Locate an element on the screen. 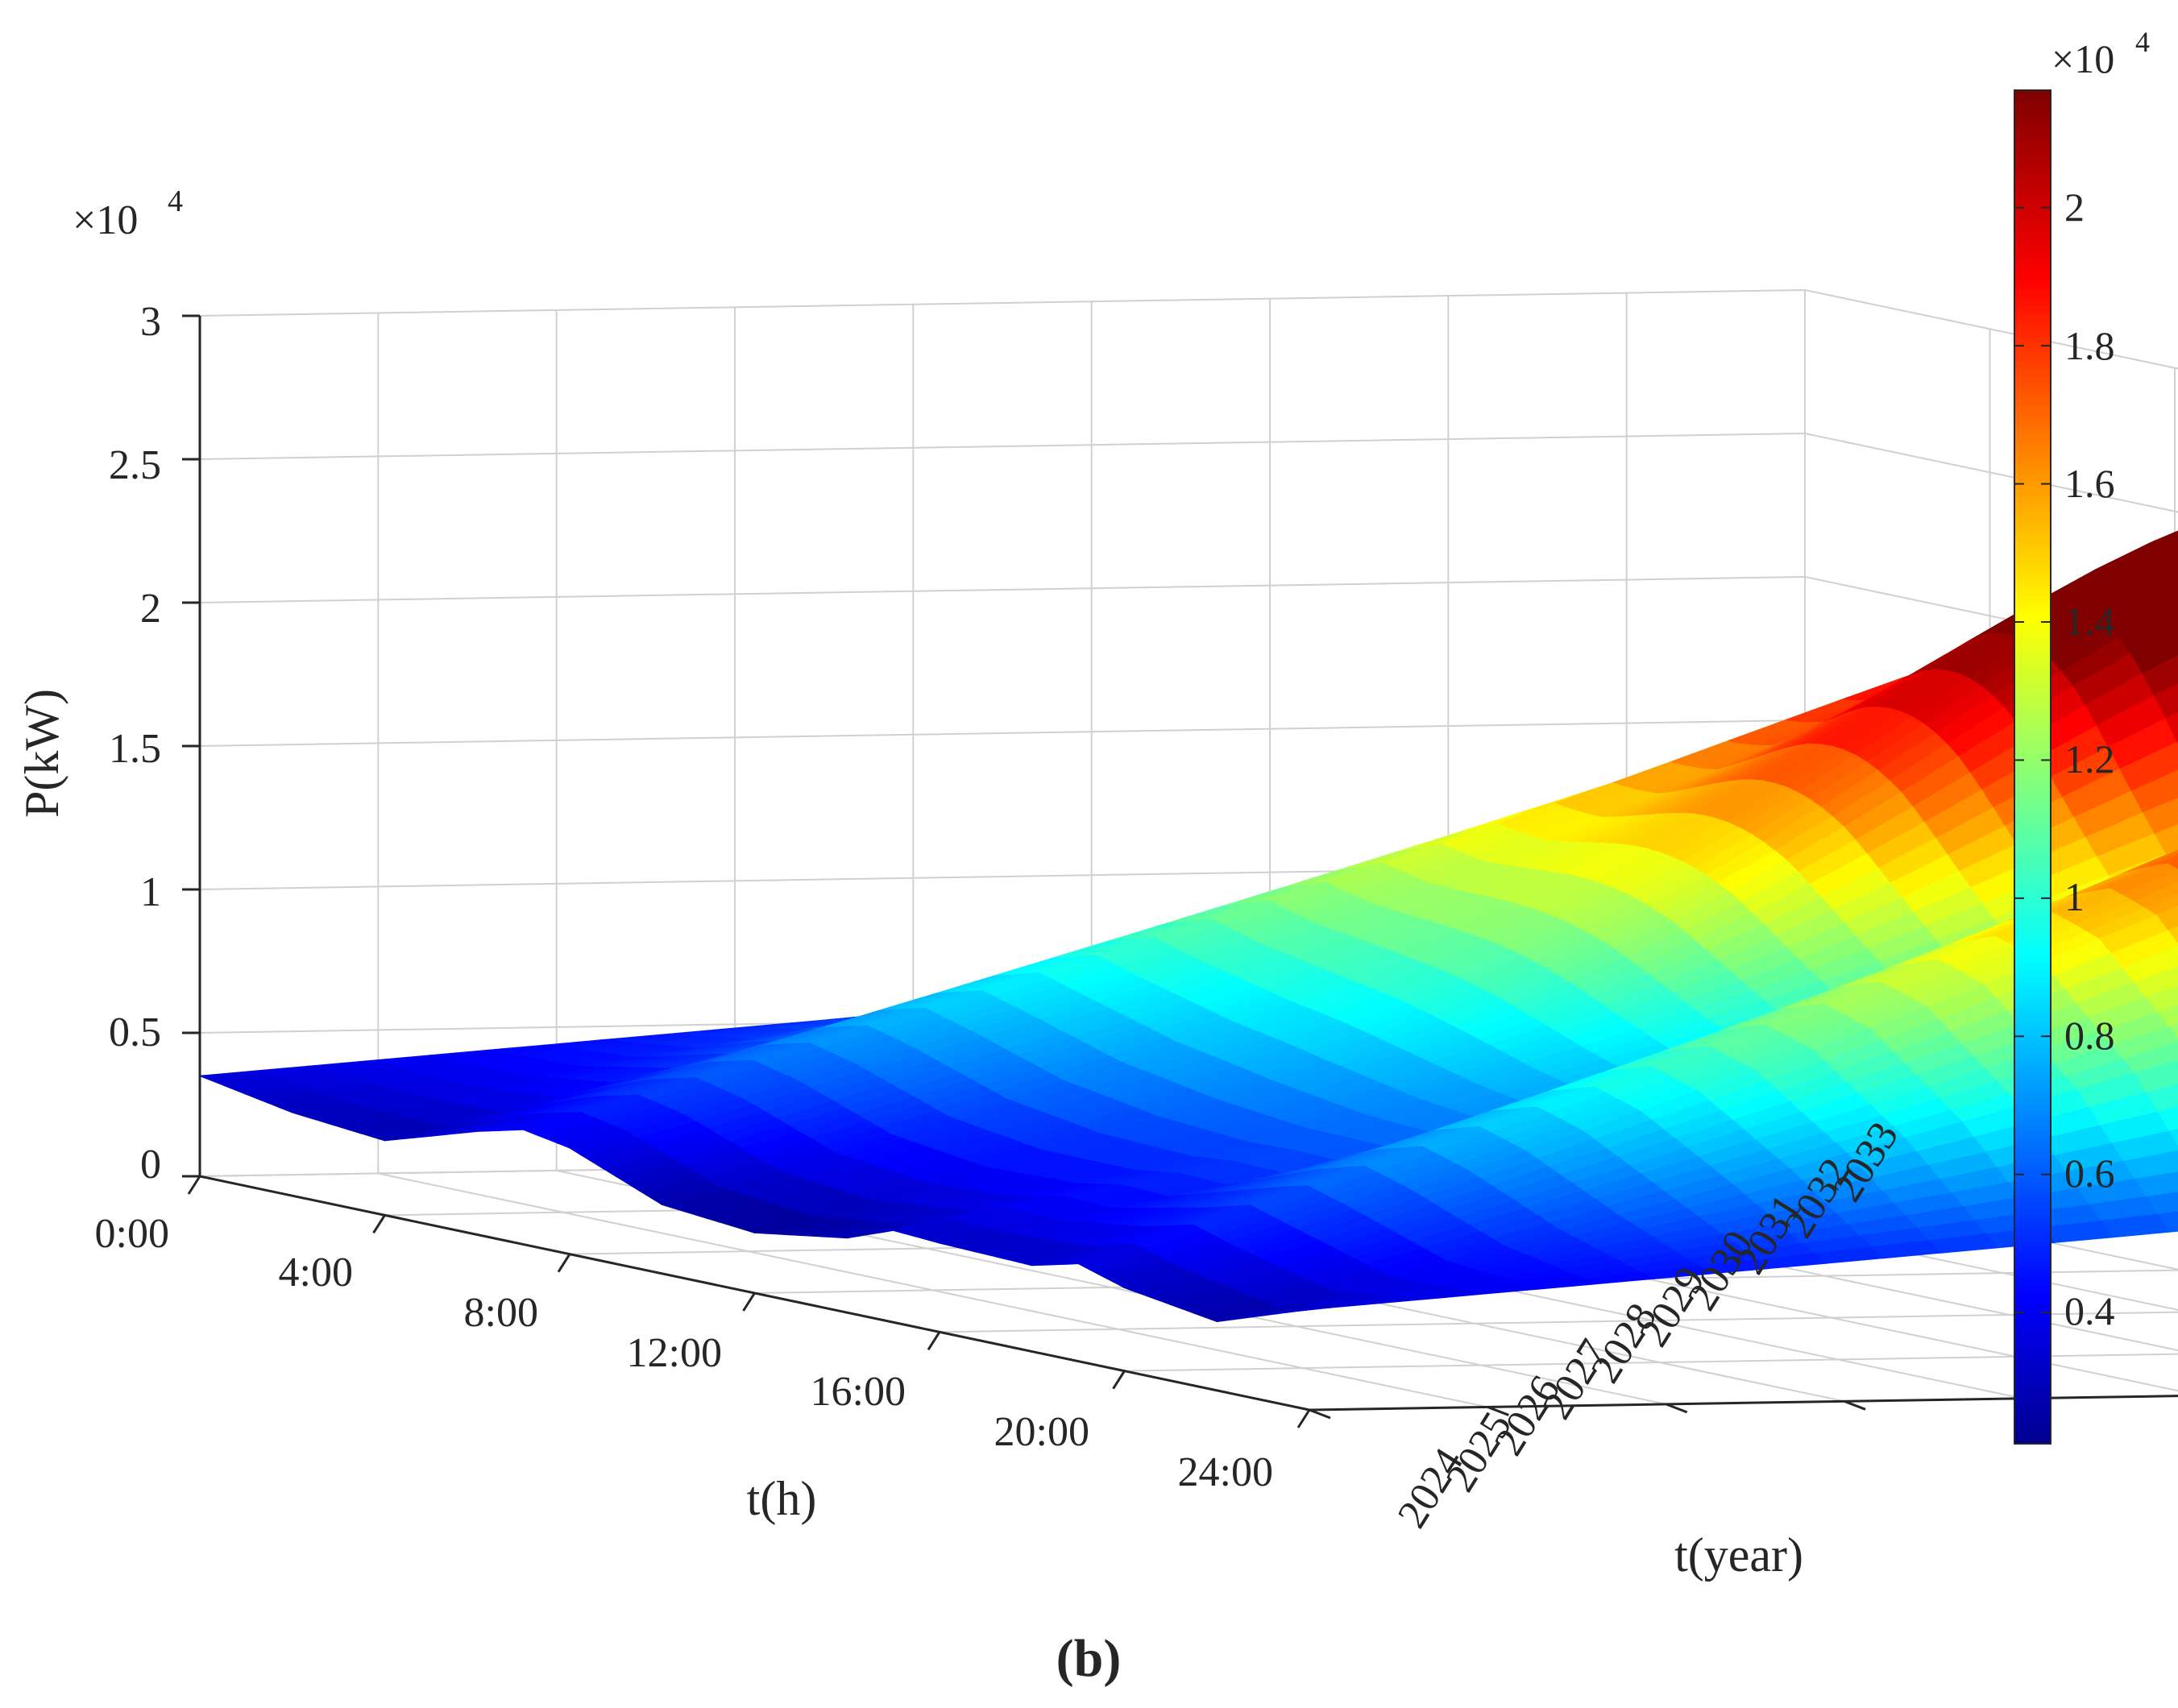 This screenshot has height=1708, width=2178. colorbar-ticks is located at coordinates (2032, 760).